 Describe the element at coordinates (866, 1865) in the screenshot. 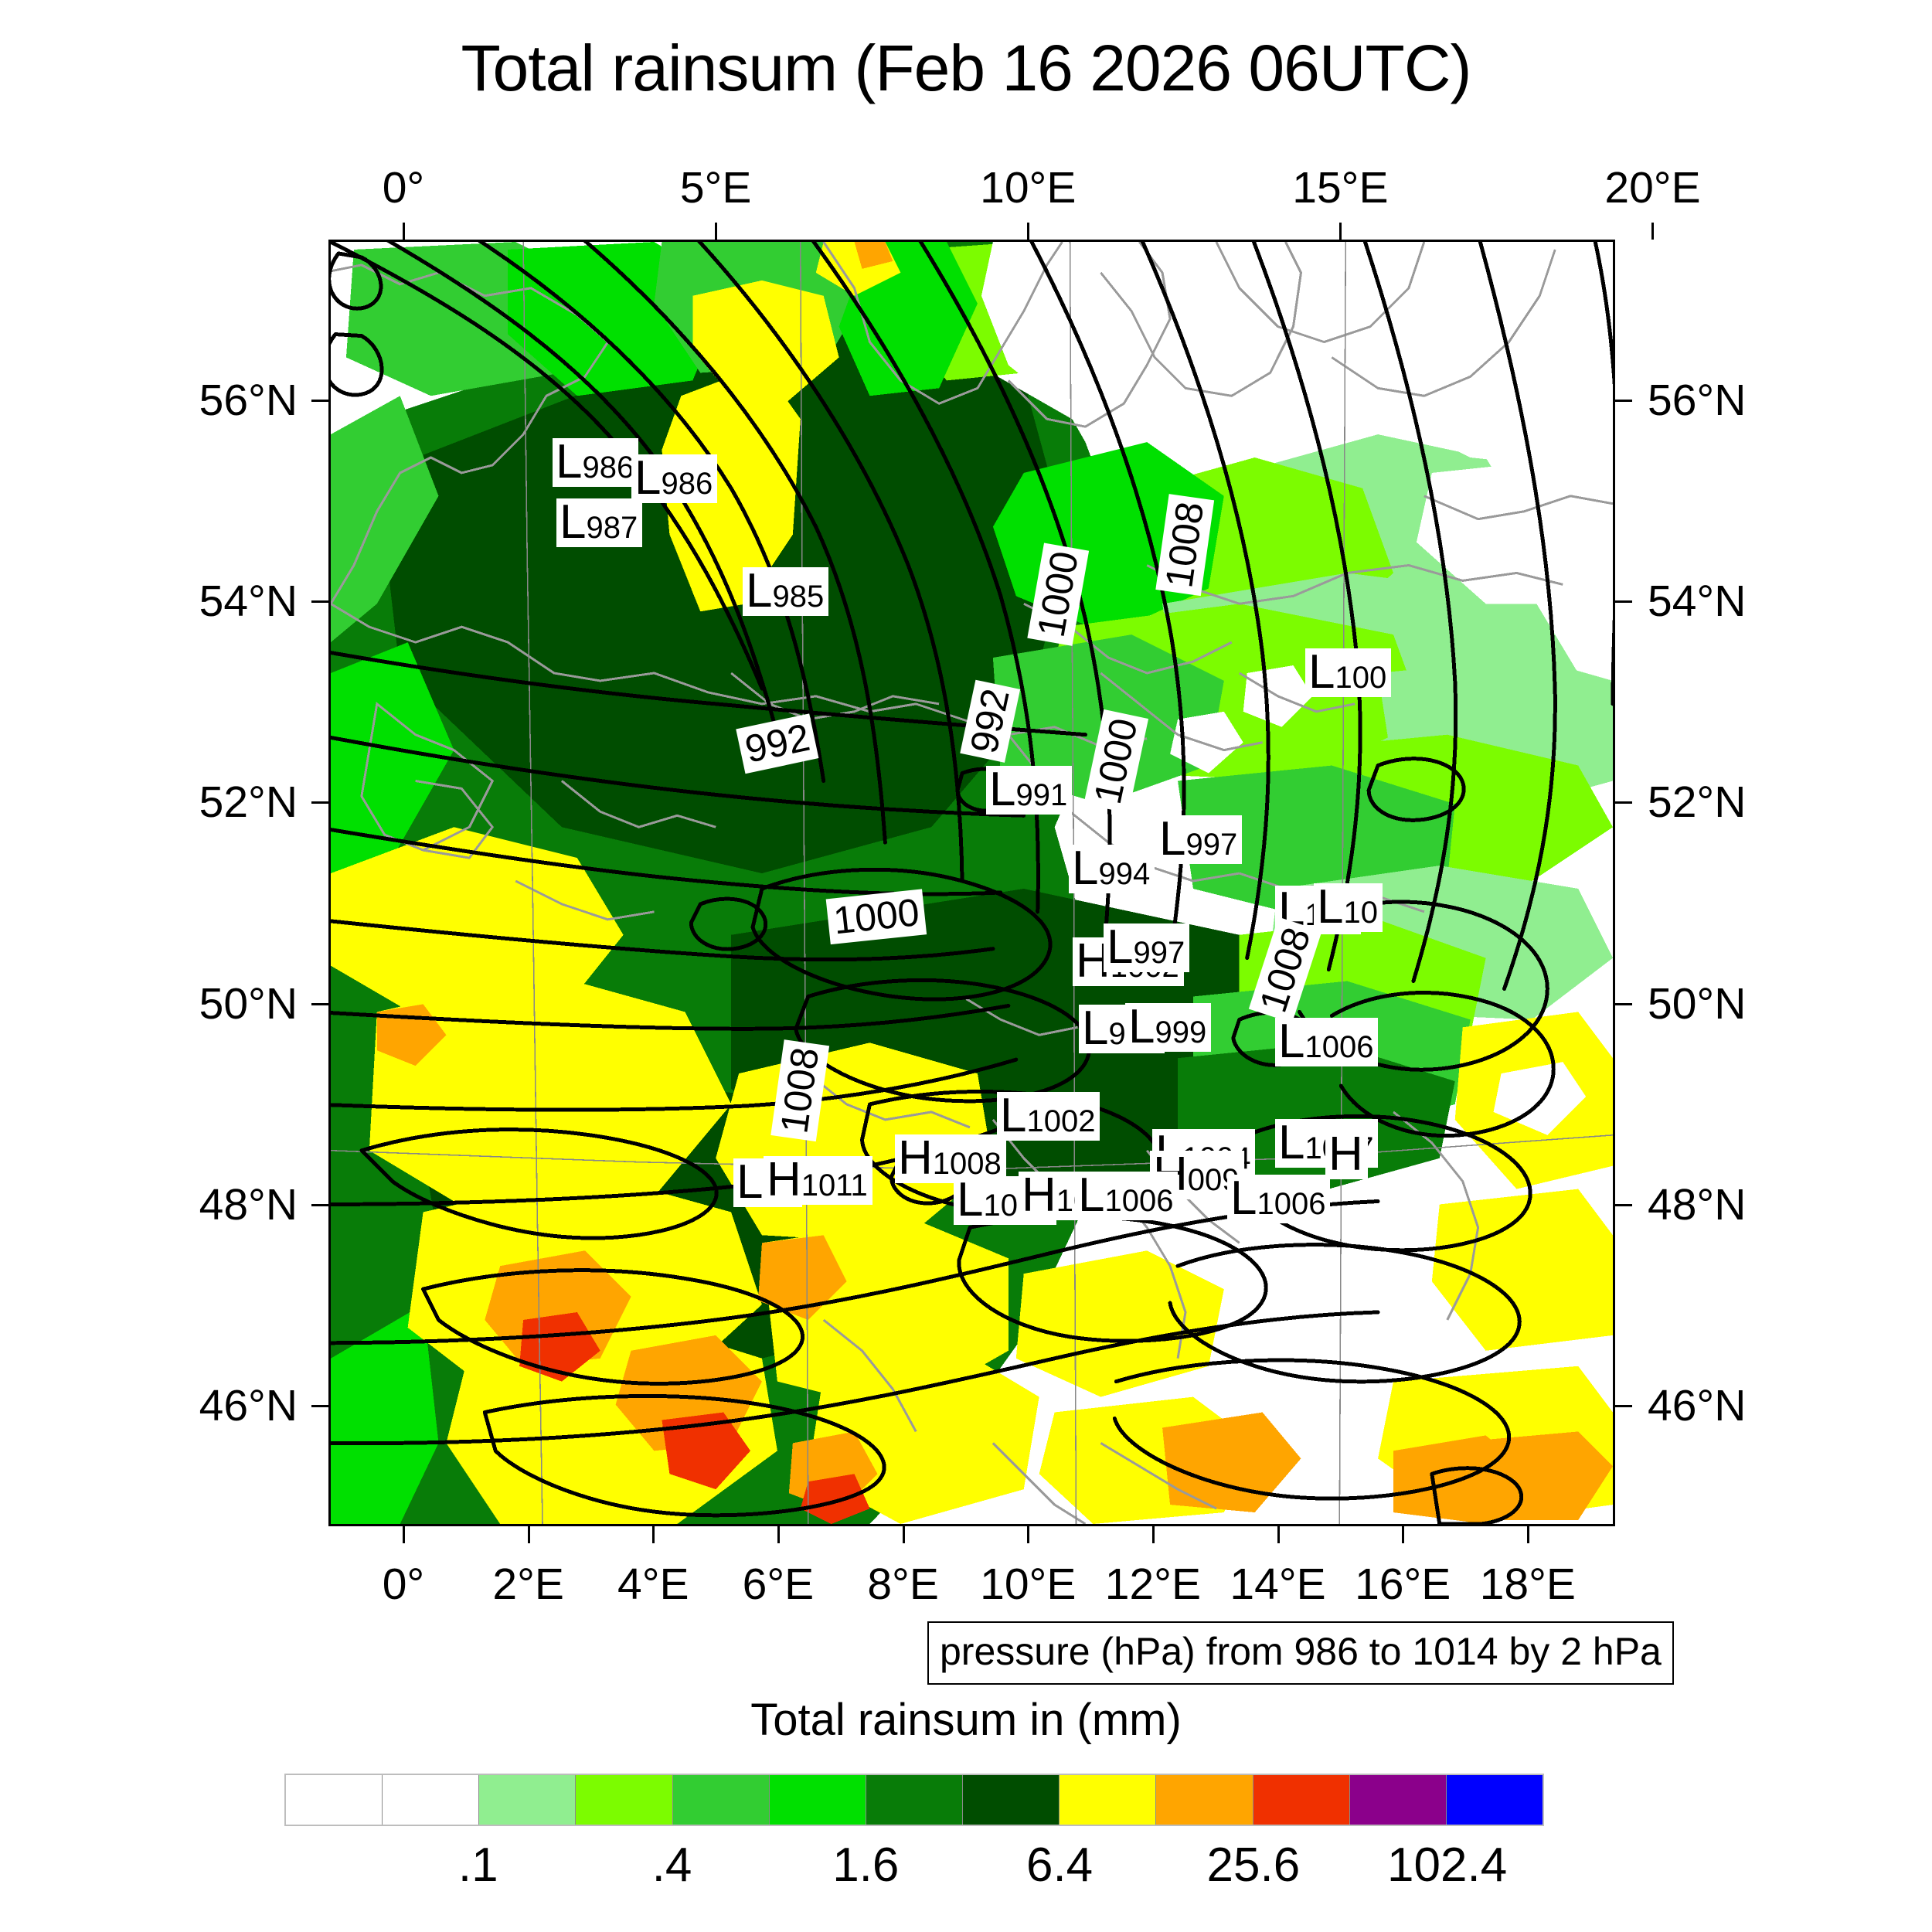

I see `colorbar-tick-label: 1.6` at that location.